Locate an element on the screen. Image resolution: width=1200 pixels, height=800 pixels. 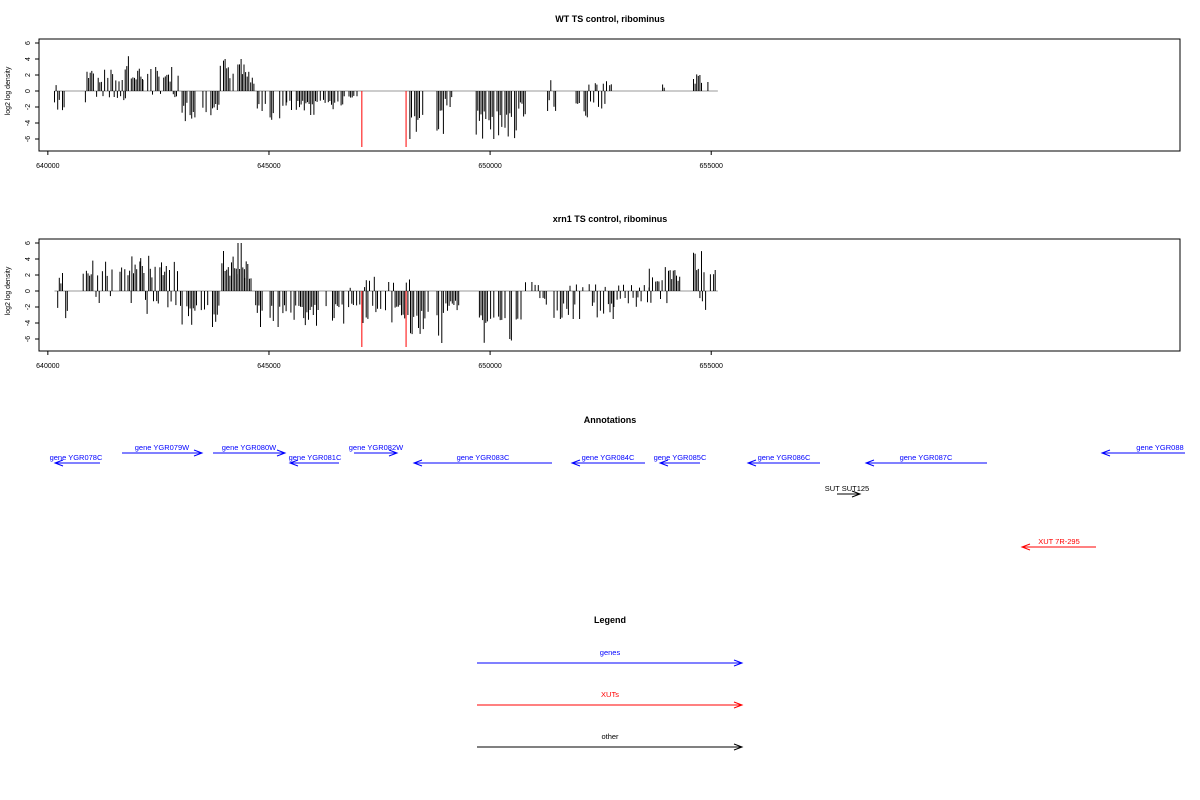
feature-label: gene YGR084C is located at coordinates (608, 457).